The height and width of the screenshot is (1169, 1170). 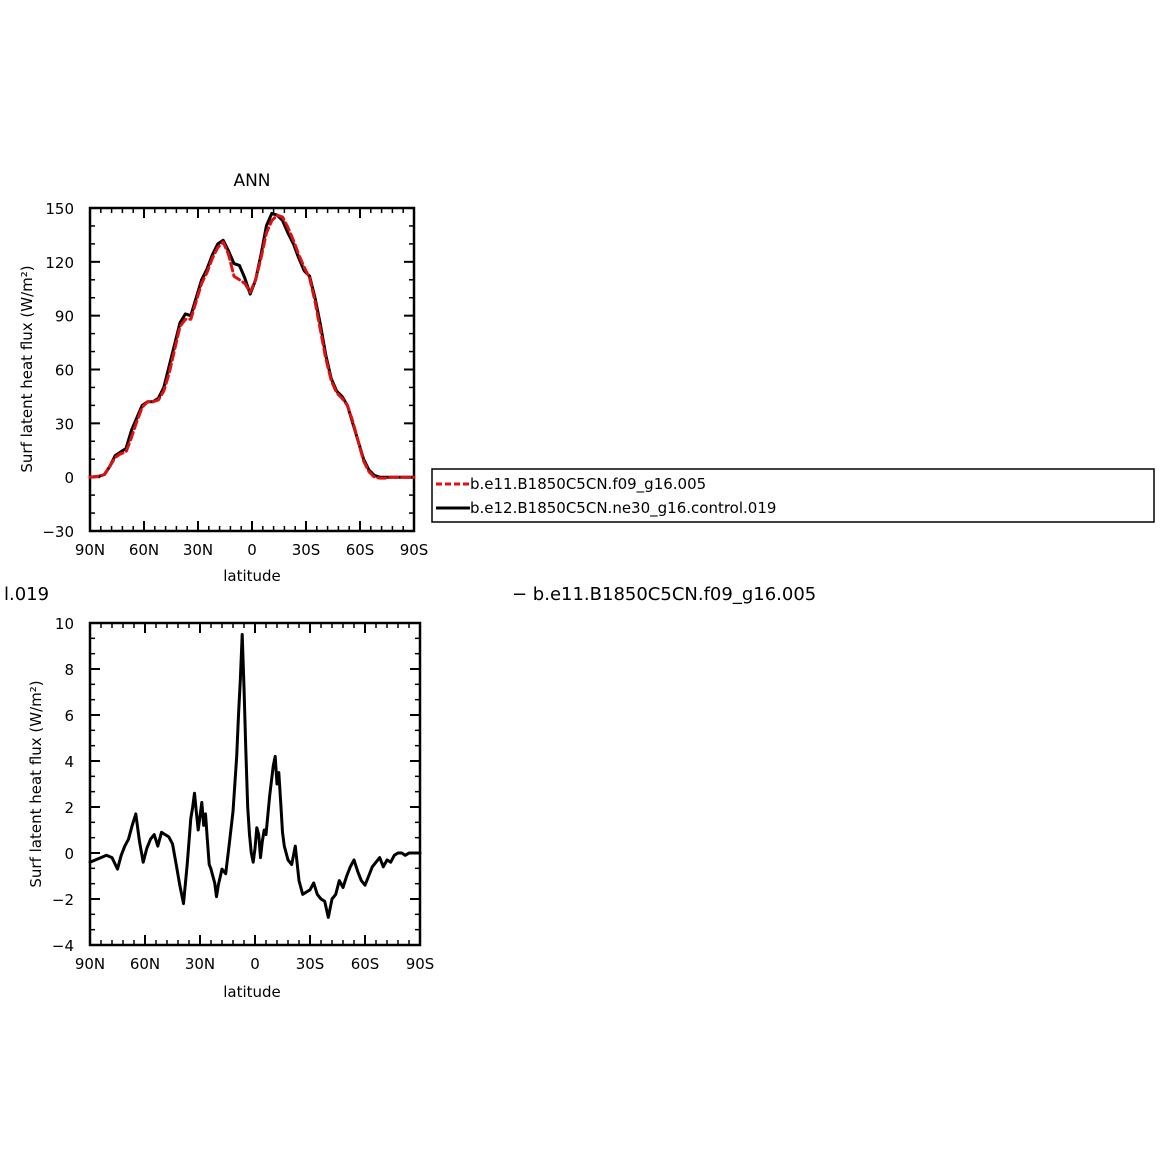 What do you see at coordinates (251, 181) in the screenshot?
I see `top-plot-title: ANN` at bounding box center [251, 181].